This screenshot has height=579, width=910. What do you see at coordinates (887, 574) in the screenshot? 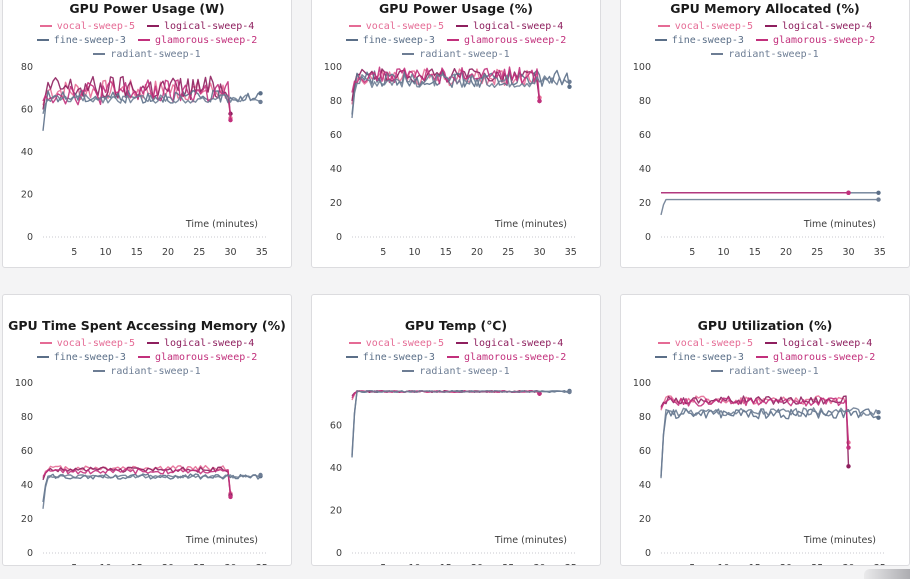
I see `resize-handle` at bounding box center [887, 574].